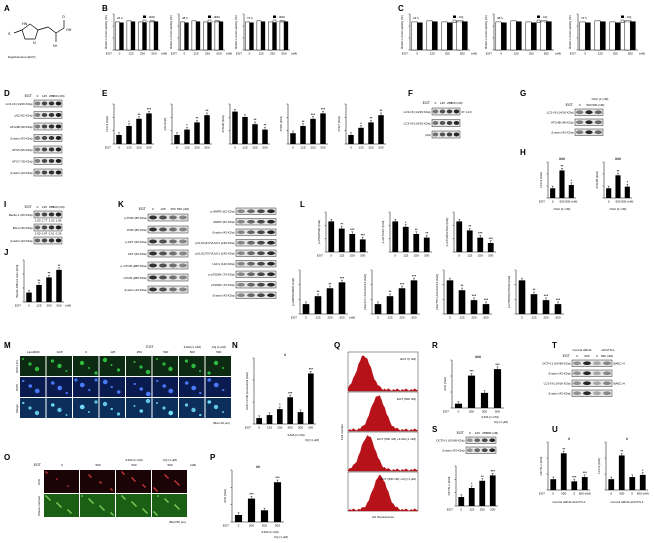  Describe the element at coordinates (436, 103) in the screenshot. I see `dose-label: 0` at that location.